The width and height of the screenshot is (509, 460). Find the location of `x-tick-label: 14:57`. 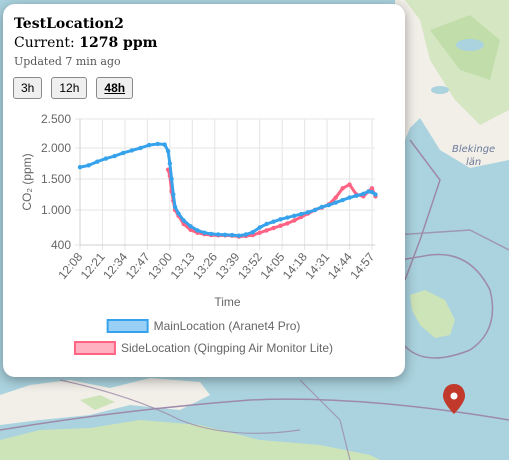

x-tick-label: 14:57 is located at coordinates (362, 266).